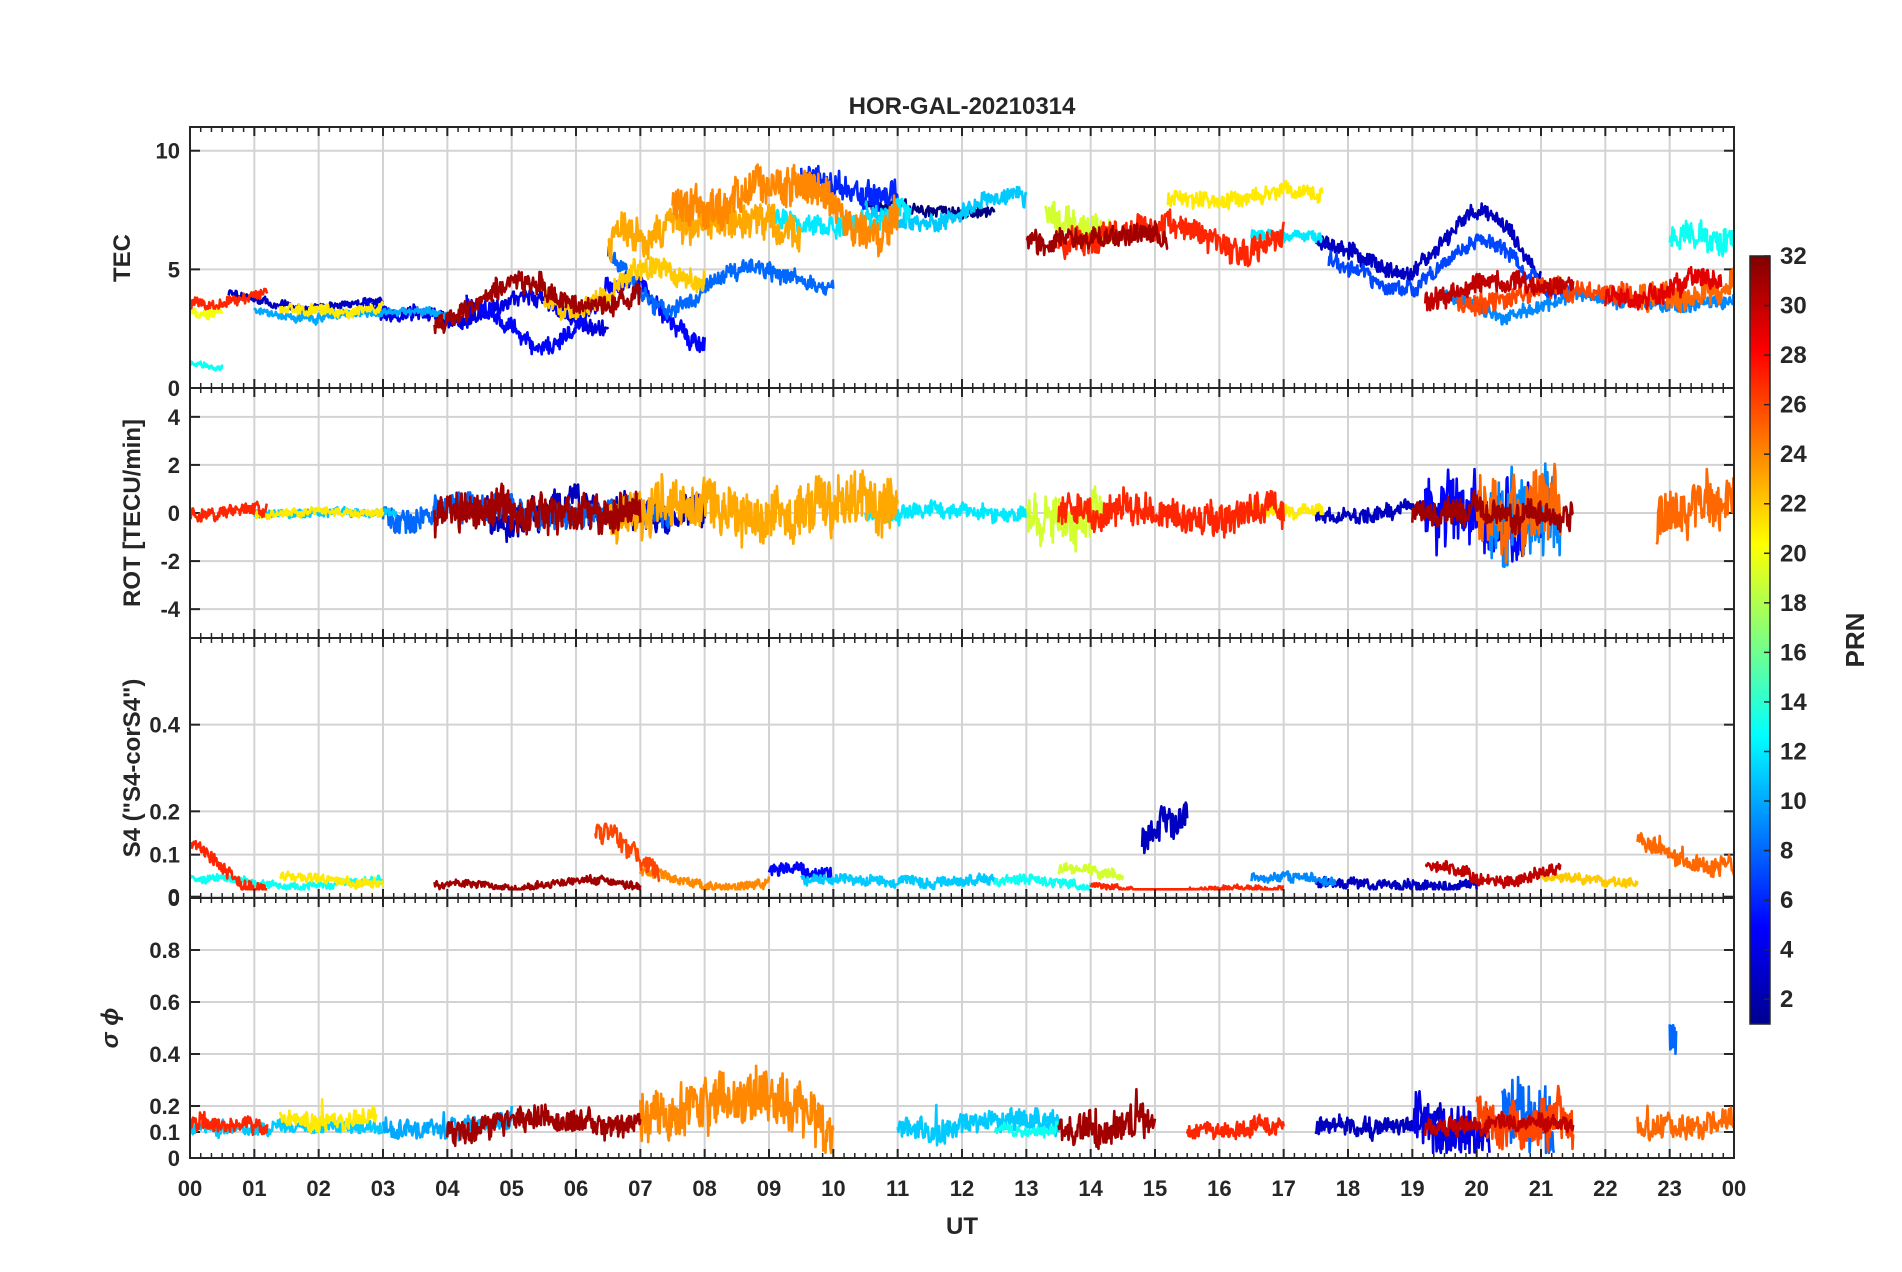 This screenshot has height=1272, width=1902. Describe the element at coordinates (1476, 1188) in the screenshot. I see `x-tick-label: 20` at that location.